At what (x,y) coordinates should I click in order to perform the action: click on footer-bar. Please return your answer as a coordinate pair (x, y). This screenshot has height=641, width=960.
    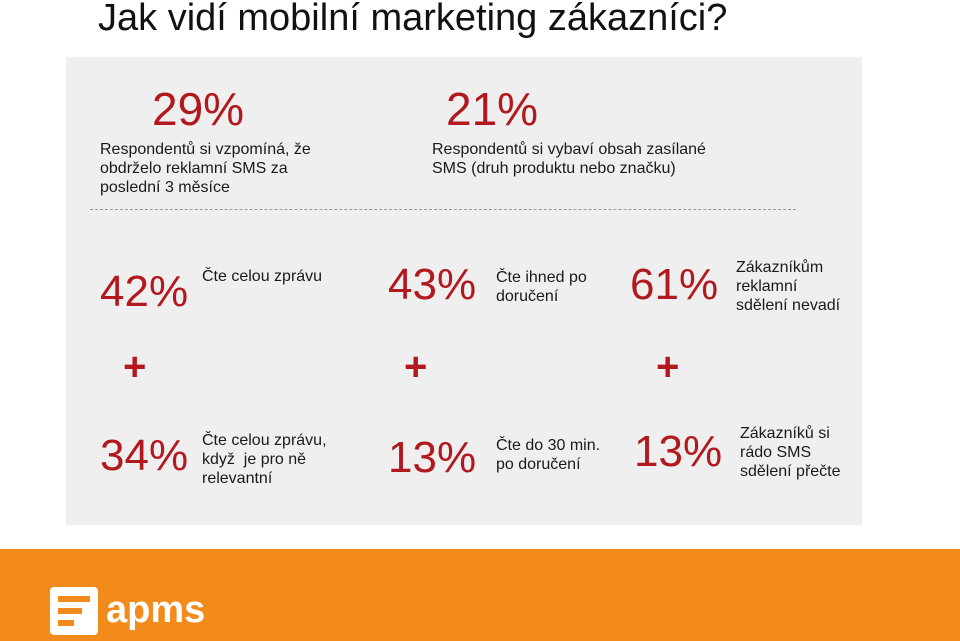
    Looking at the image, I should click on (480, 595).